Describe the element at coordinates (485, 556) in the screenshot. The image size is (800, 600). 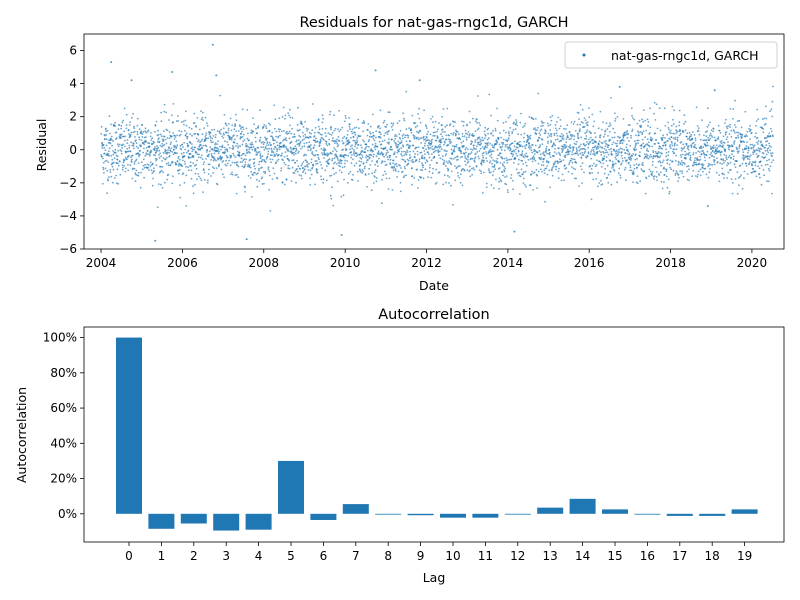
I see `lag-tick-label: 11` at that location.